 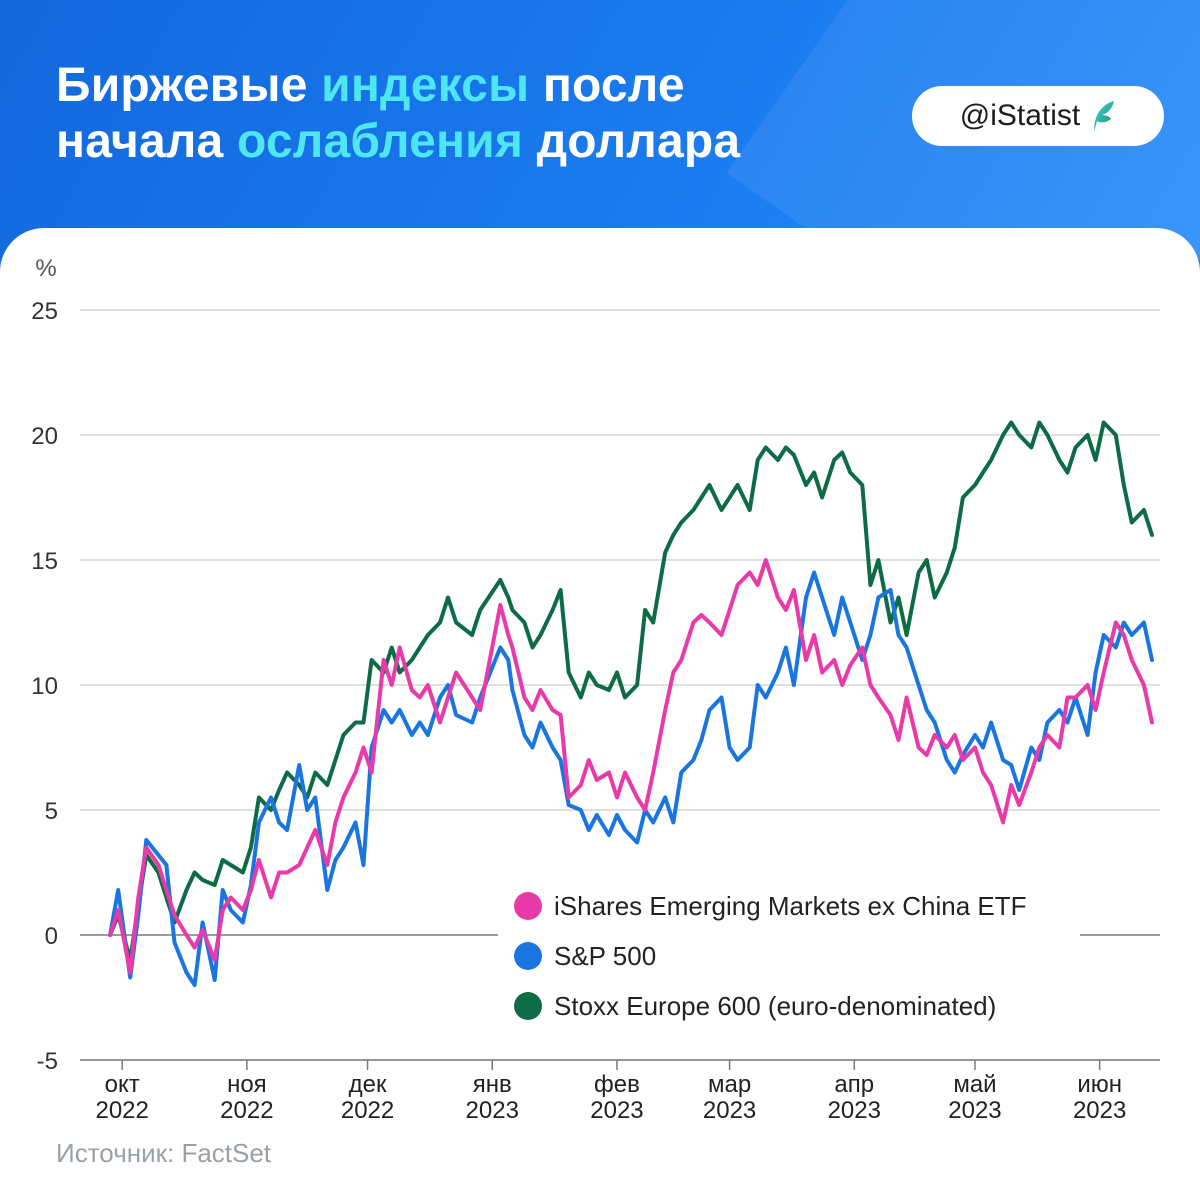 What do you see at coordinates (729, 1084) in the screenshot?
I see `x-tick-label-month: мар` at bounding box center [729, 1084].